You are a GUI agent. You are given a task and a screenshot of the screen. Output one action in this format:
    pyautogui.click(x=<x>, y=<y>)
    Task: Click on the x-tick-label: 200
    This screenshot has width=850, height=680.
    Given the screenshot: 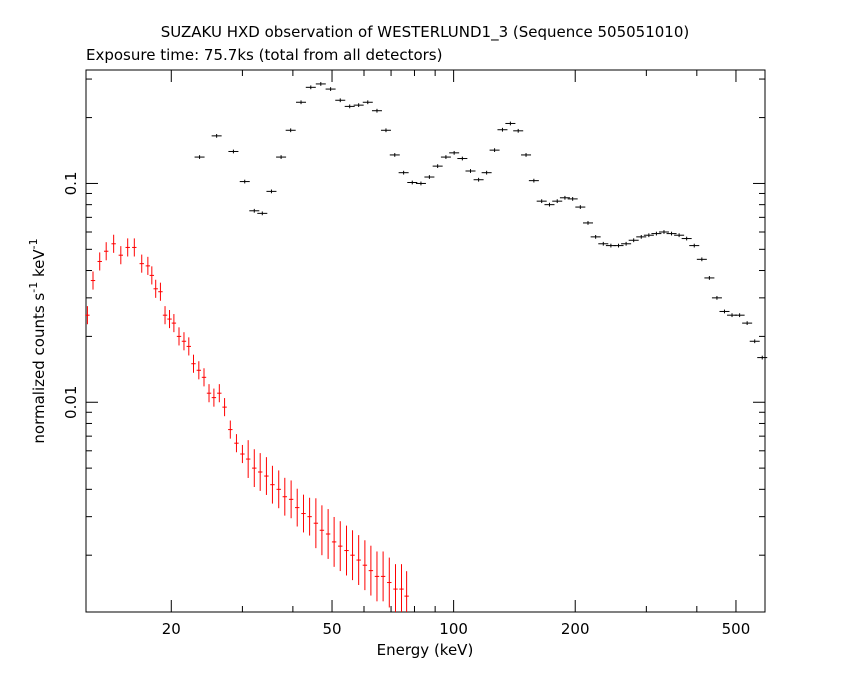 What is the action you would take?
    pyautogui.click(x=575, y=629)
    